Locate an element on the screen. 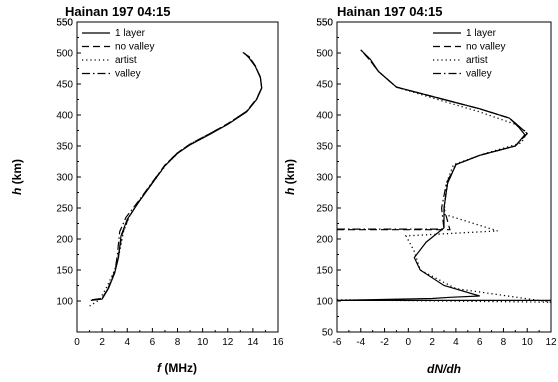  right-x-tick-label: 6 is located at coordinates (480, 342).